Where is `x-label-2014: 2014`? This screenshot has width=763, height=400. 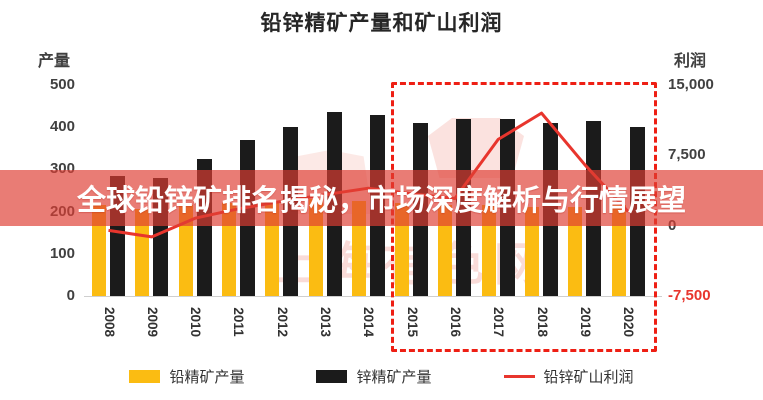 x-label-2014: 2014 is located at coordinates (369, 322).